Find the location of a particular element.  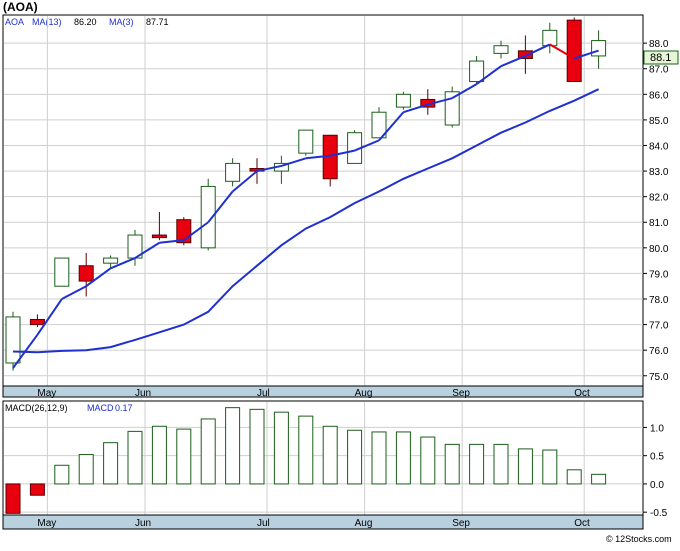

macd-x-axis-band is located at coordinates (323, 522).